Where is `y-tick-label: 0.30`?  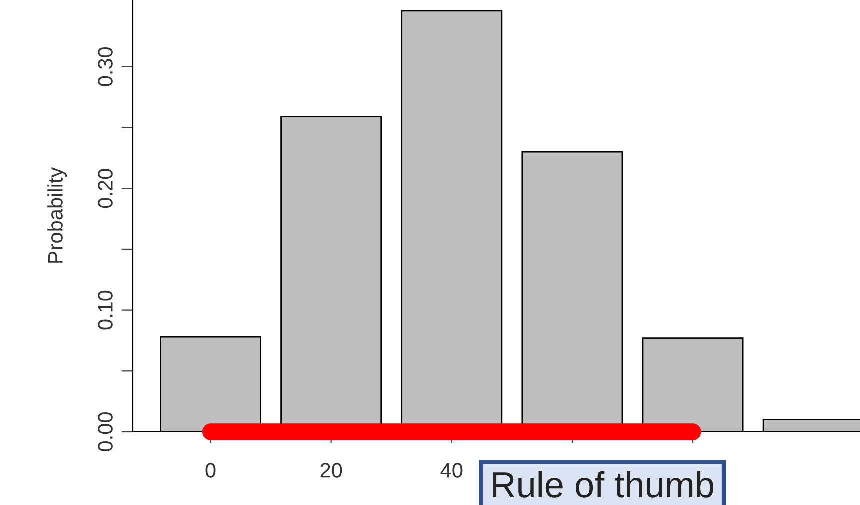
y-tick-label: 0.30 is located at coordinates (105, 66).